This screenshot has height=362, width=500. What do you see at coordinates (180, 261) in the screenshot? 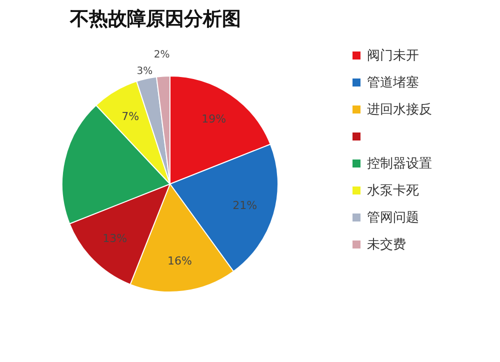
I see `data-label: 16%` at bounding box center [180, 261].